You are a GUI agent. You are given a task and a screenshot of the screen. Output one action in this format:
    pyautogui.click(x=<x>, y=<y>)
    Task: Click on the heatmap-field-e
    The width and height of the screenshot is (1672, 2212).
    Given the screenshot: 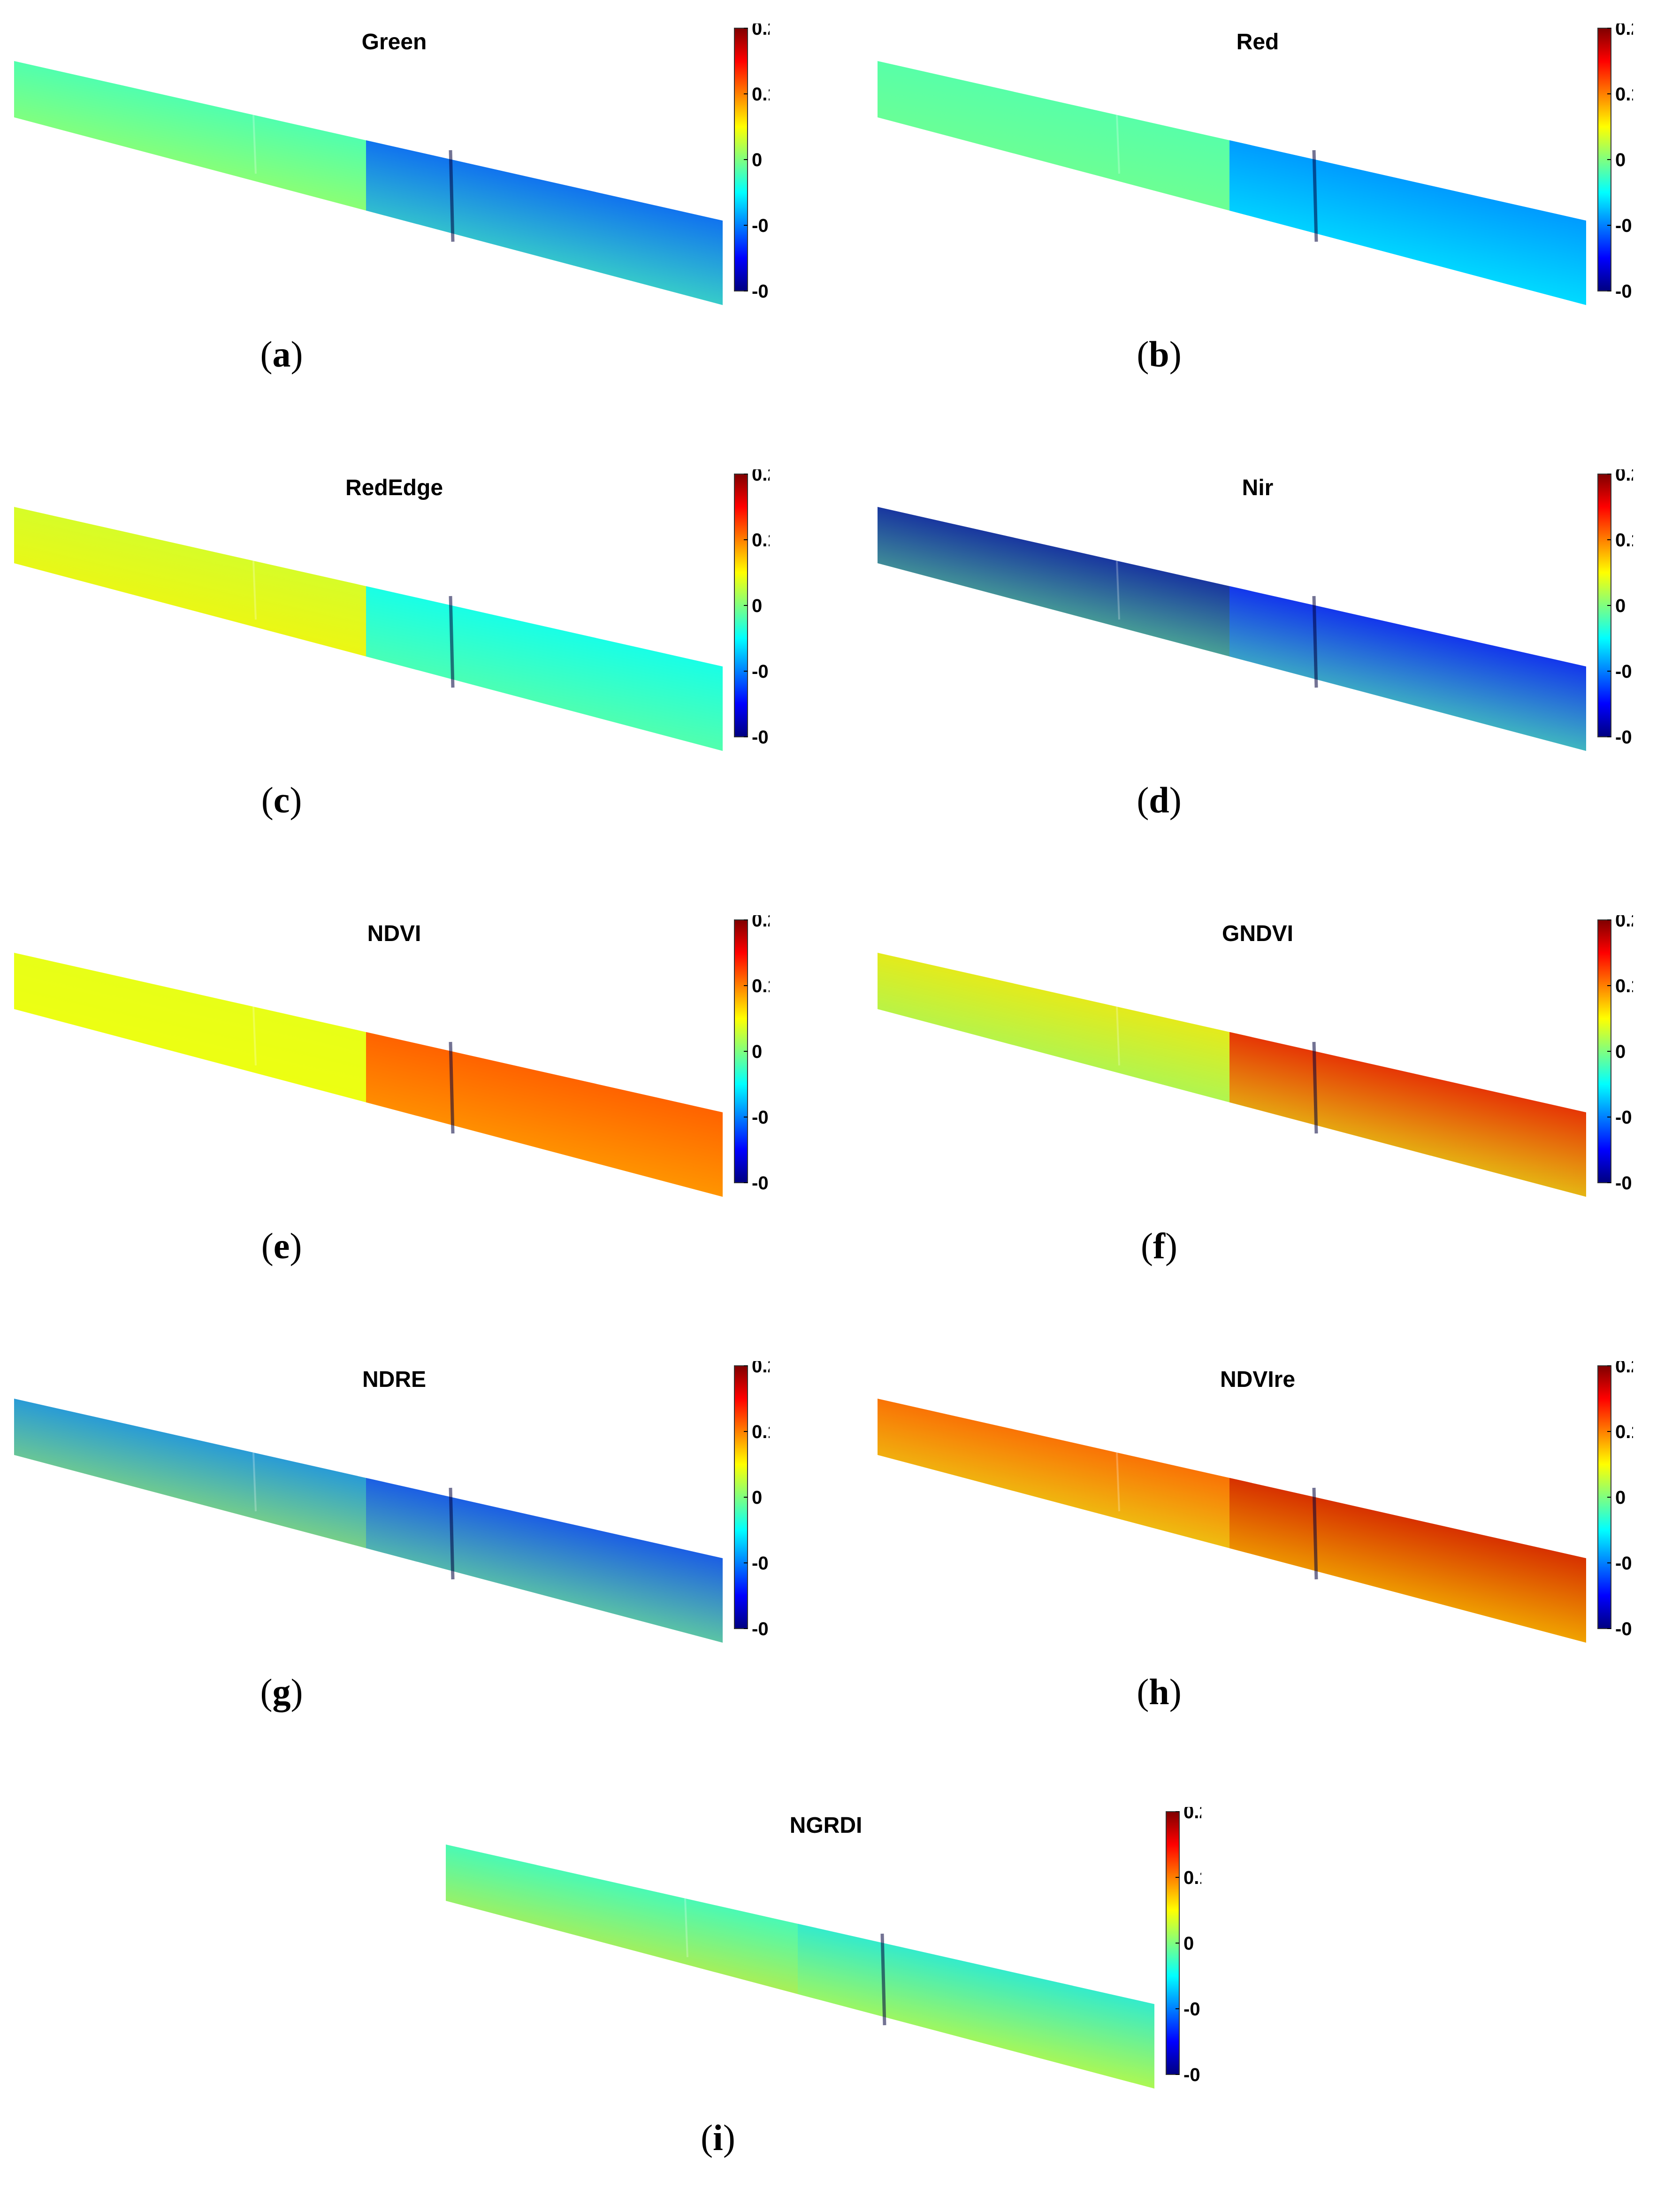 What is the action you would take?
    pyautogui.click(x=369, y=1075)
    